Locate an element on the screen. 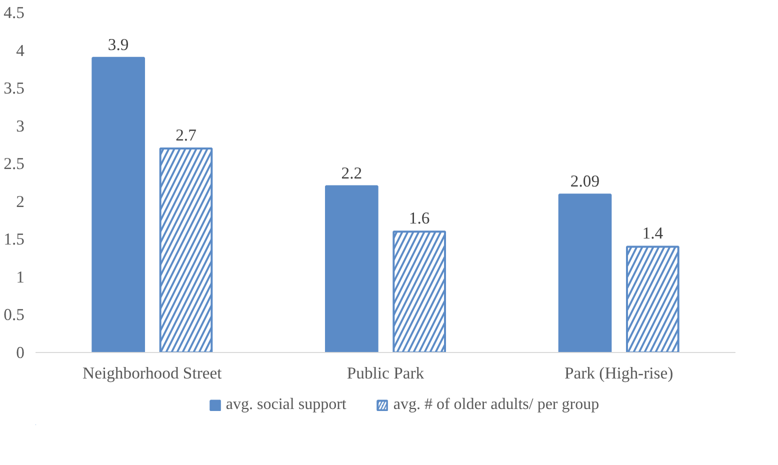  legend-label: avg. social support is located at coordinates (286, 405).